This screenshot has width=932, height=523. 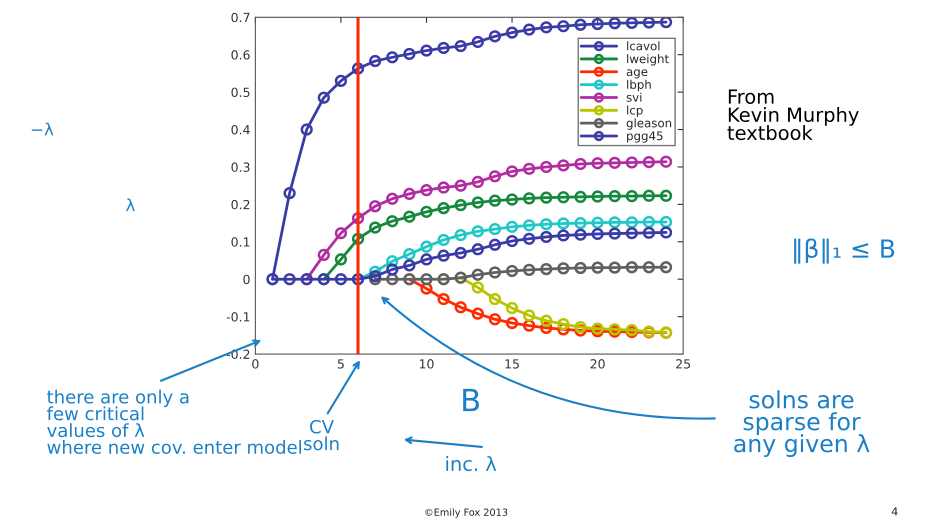 I want to click on text: From Kevin Murphy textbook, so click(x=793, y=115).